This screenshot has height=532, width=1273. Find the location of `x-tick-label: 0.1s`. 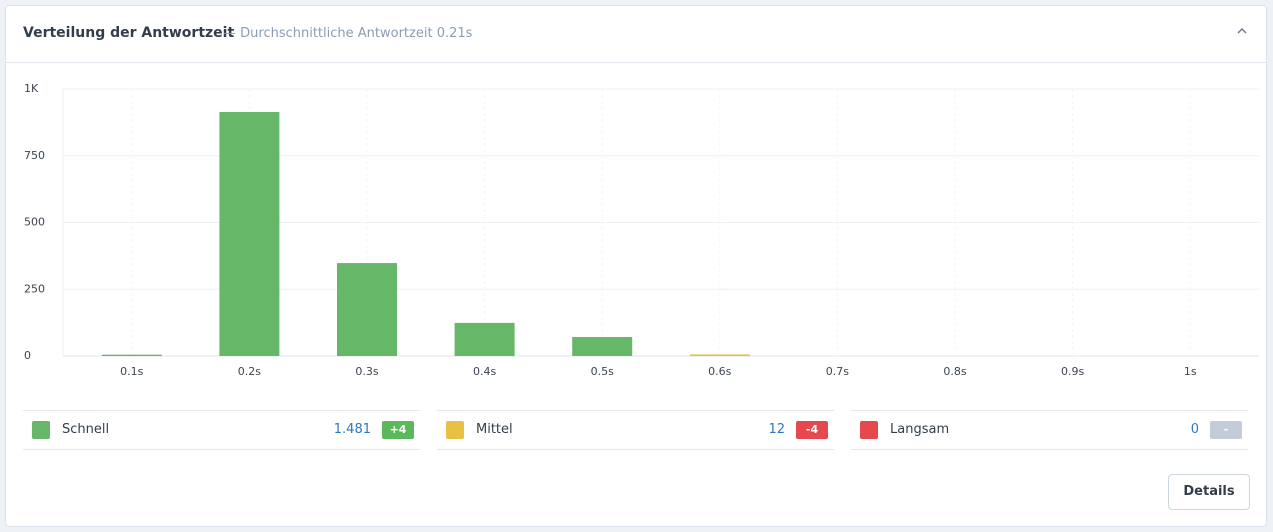

x-tick-label: 0.1s is located at coordinates (131, 371).